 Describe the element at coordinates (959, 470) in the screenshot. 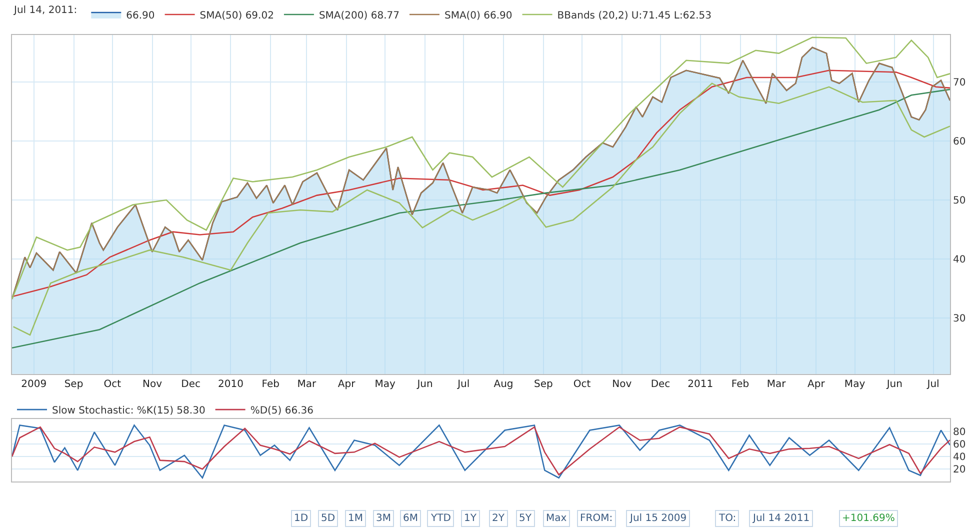

I see `y-tick-label: 20` at that location.